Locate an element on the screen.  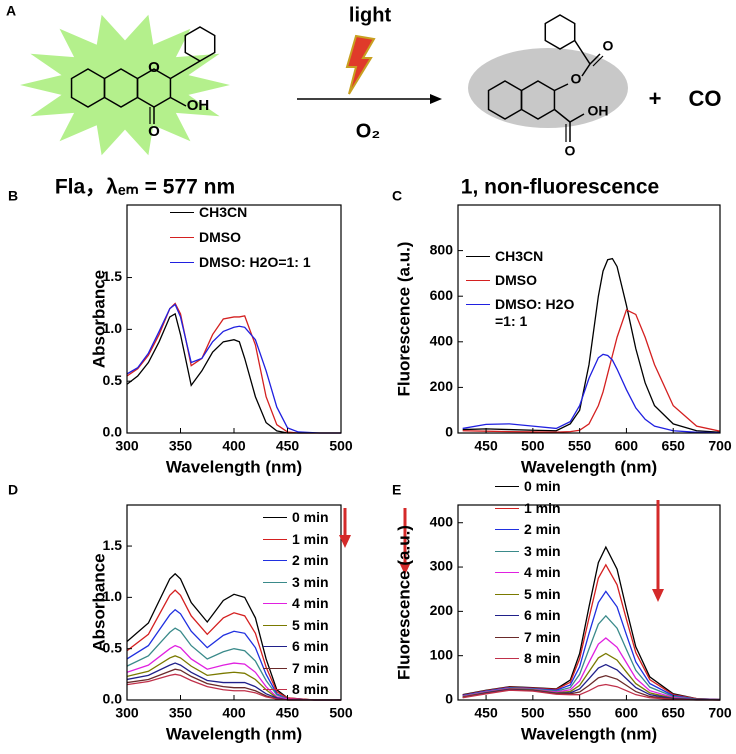
x-tick-label: 550 is located at coordinates (580, 446).